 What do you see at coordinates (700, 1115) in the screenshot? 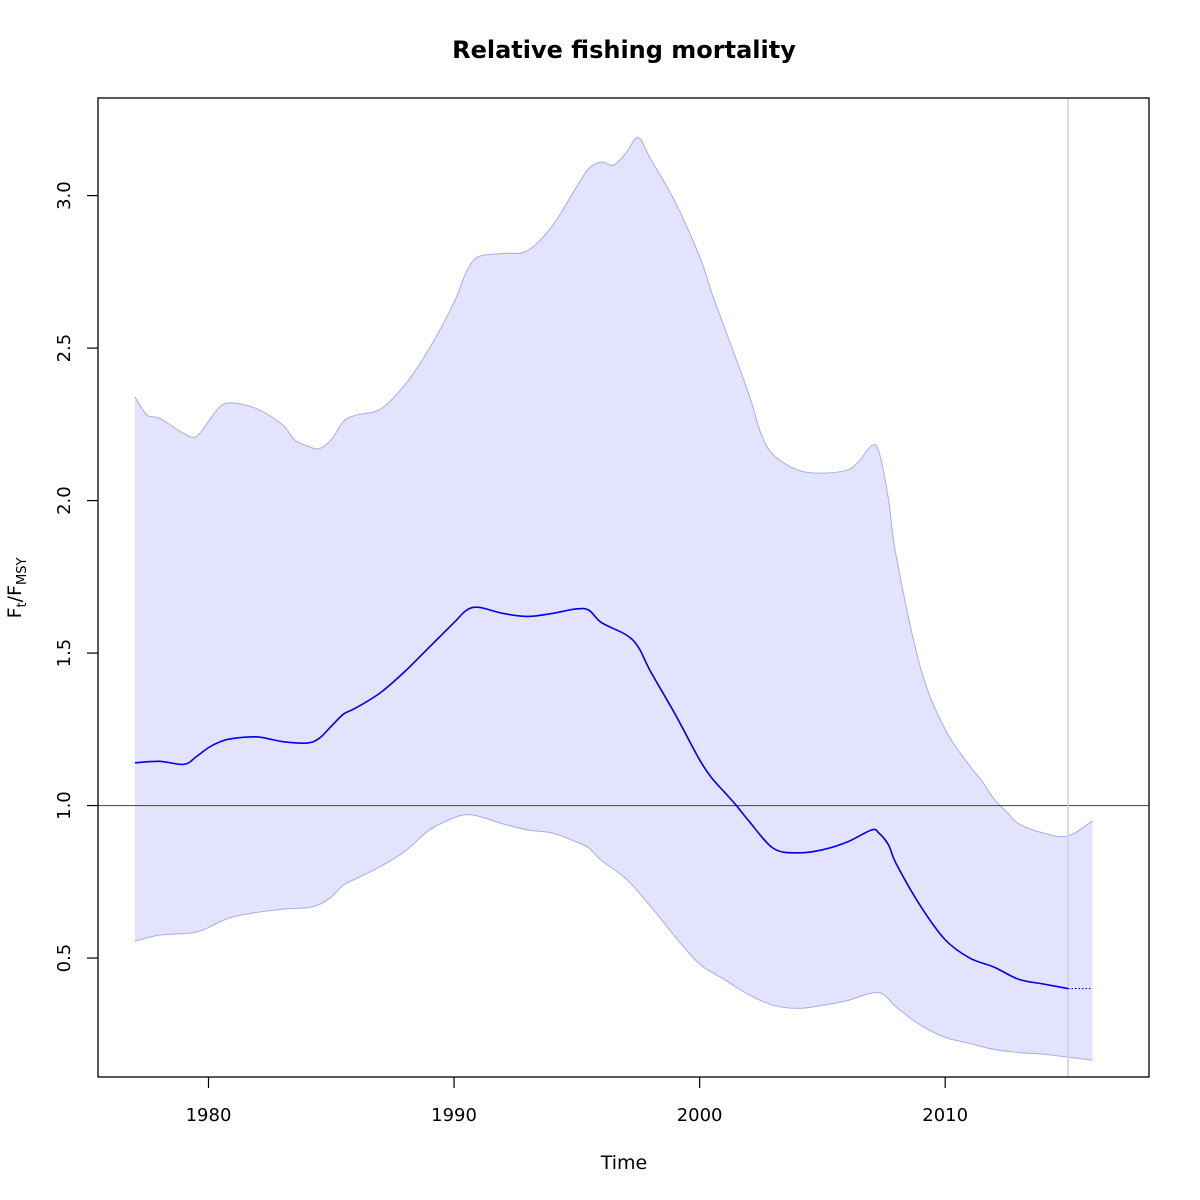
I see `x-tick-label: 2000` at bounding box center [700, 1115].